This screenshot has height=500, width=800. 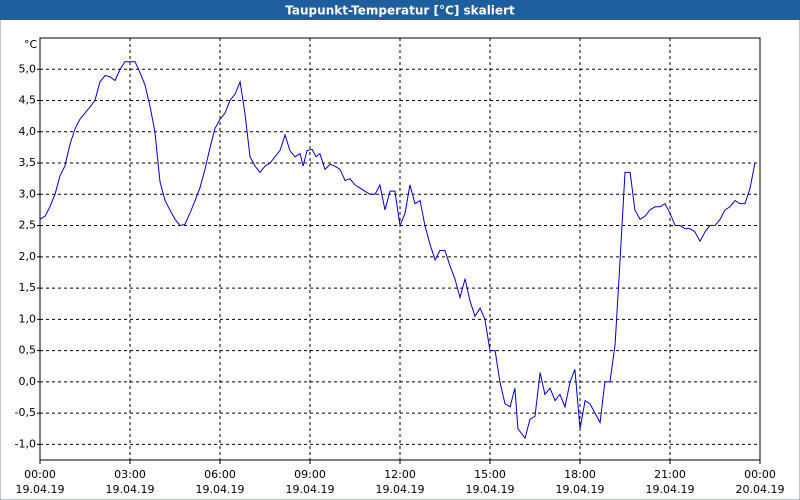 I want to click on x-tick-label: 12:00, so click(x=400, y=474).